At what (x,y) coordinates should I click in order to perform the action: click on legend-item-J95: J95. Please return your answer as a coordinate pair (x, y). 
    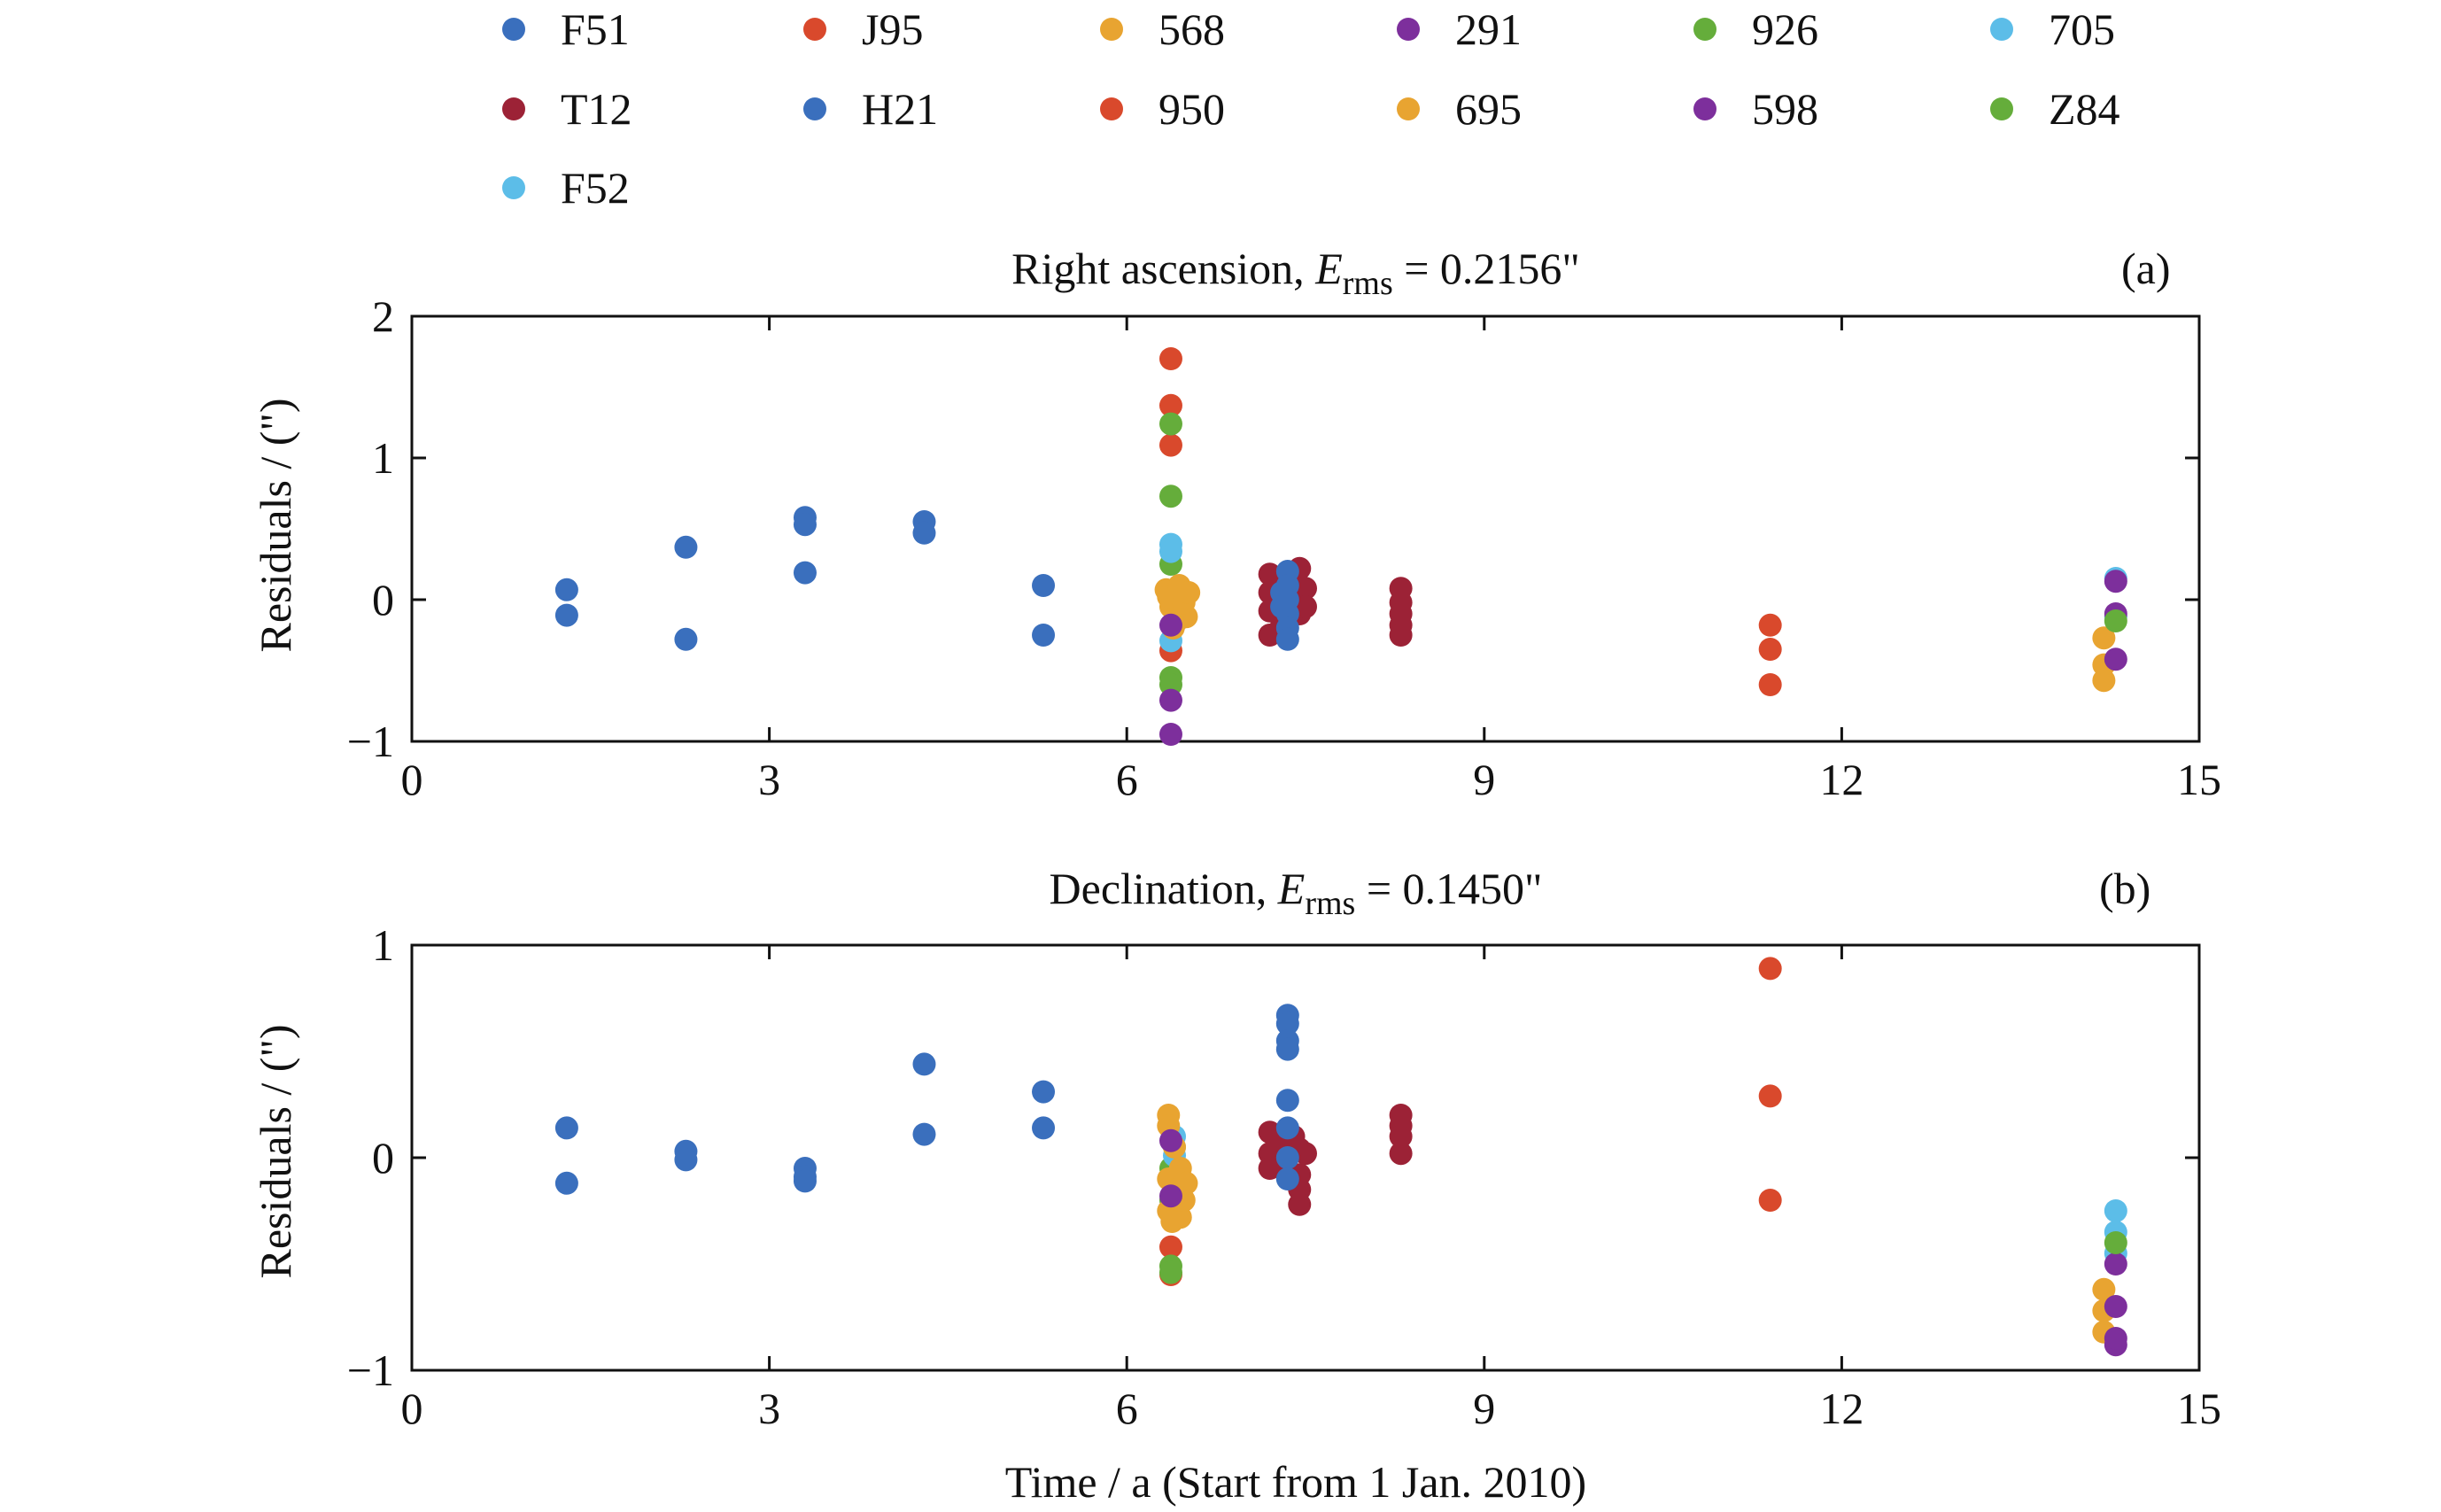
    Looking at the image, I should click on (863, 29).